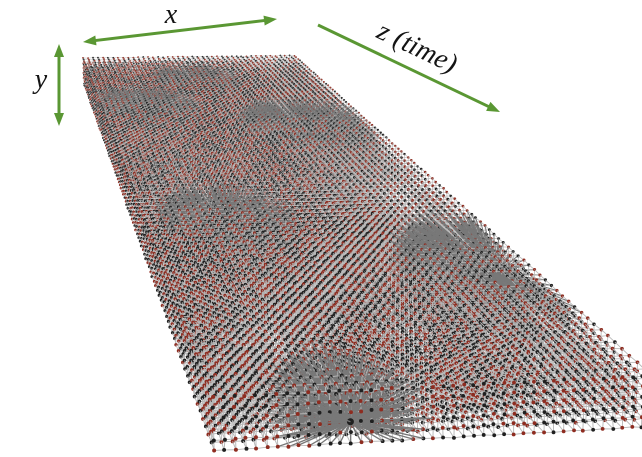 The height and width of the screenshot is (457, 642). I want to click on x-axis-label: x, so click(171, 15).